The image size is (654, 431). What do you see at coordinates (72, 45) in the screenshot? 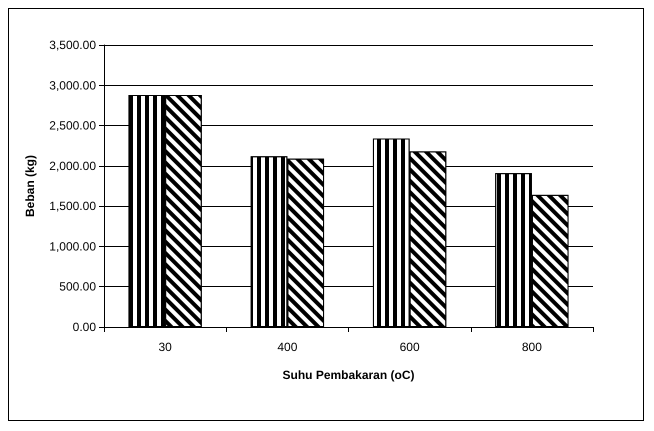
I see `y-tick-label: 3,500.00` at bounding box center [72, 45].